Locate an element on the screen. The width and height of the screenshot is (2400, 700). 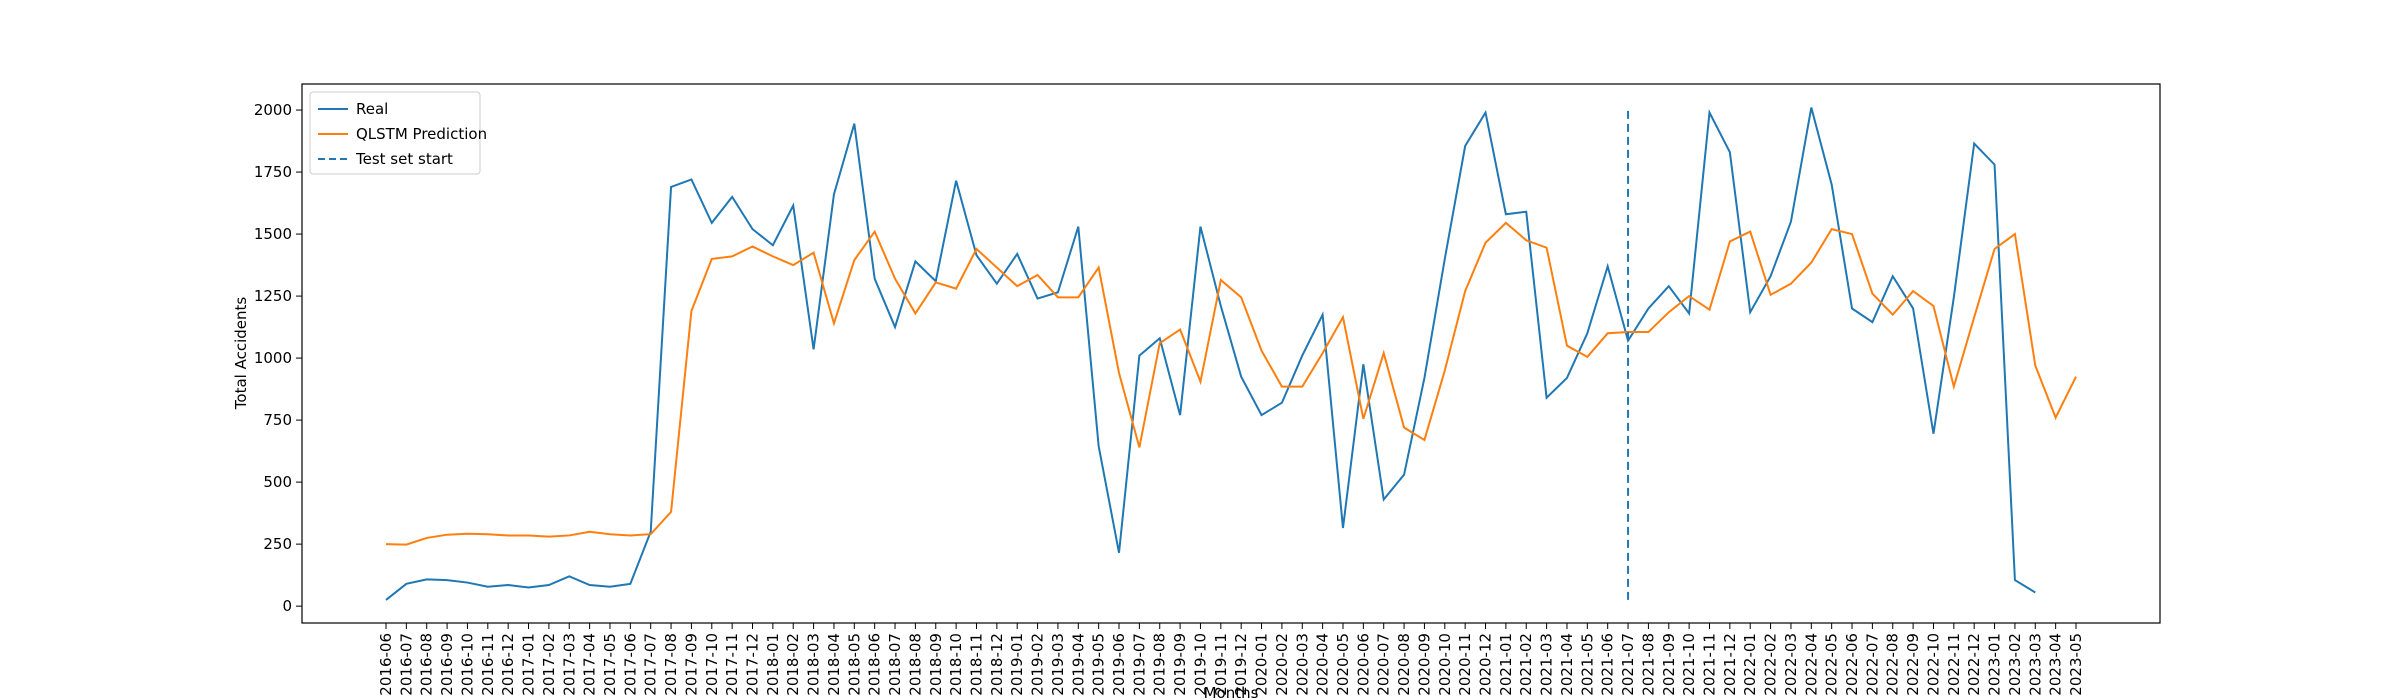
x-tick-label: 2018-08 is located at coordinates (915, 664).